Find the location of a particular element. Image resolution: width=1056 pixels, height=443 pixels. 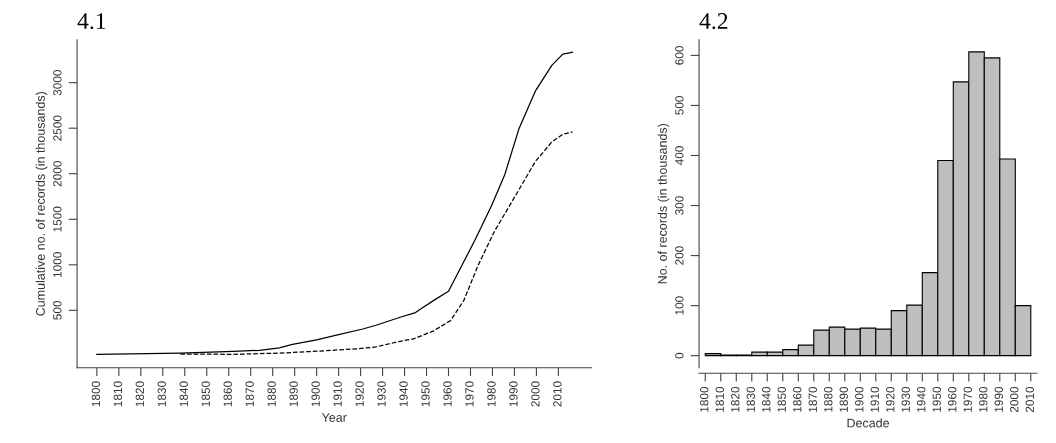

y-tick-label: 1000 is located at coordinates (57, 265).